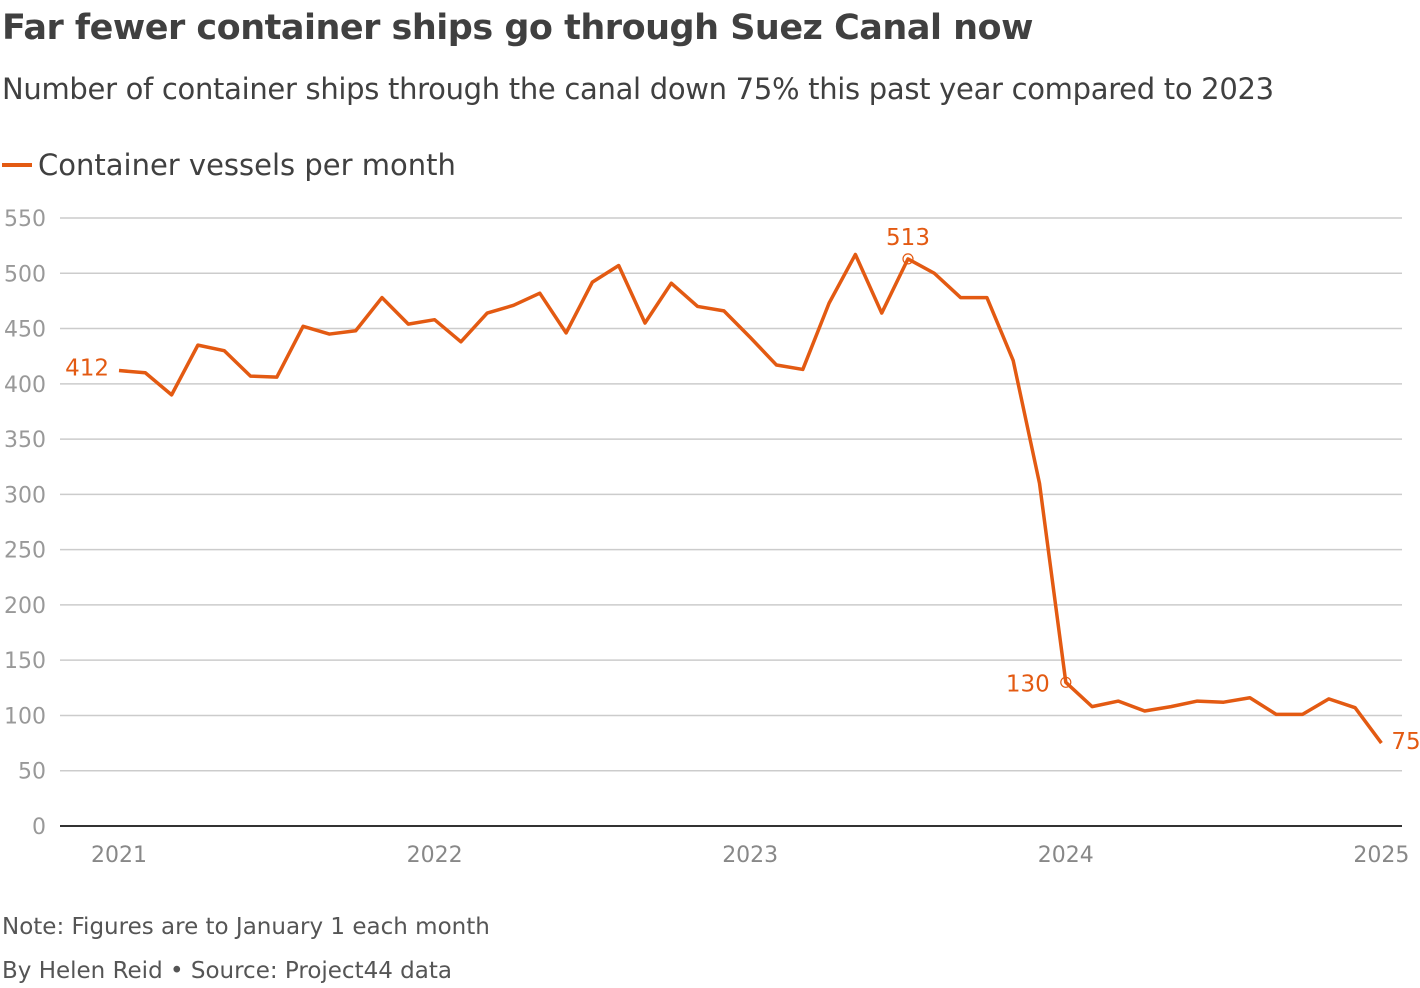 The height and width of the screenshot is (988, 1420). Describe the element at coordinates (750, 855) in the screenshot. I see `x-tick-label: 2023` at that location.